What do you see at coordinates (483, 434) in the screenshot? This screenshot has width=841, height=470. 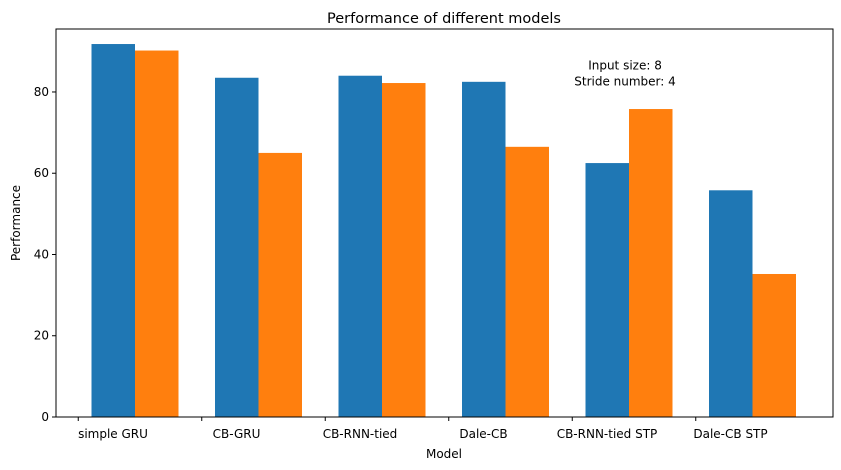 I see `x-tick-label: Dale-CB` at bounding box center [483, 434].